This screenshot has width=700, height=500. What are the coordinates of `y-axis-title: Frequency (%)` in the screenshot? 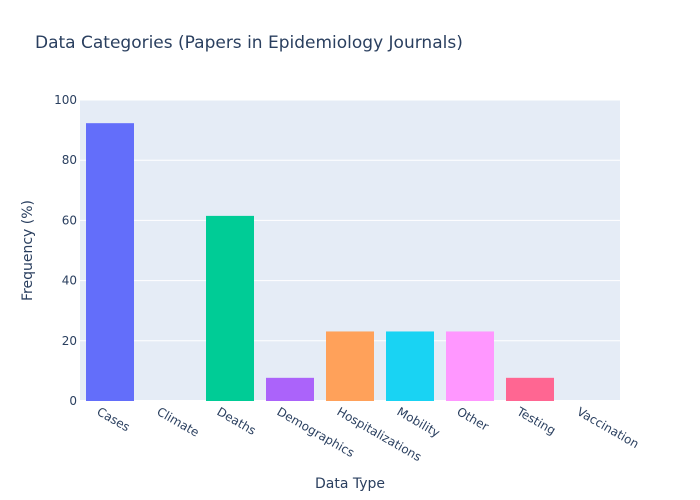 It's located at (28, 250).